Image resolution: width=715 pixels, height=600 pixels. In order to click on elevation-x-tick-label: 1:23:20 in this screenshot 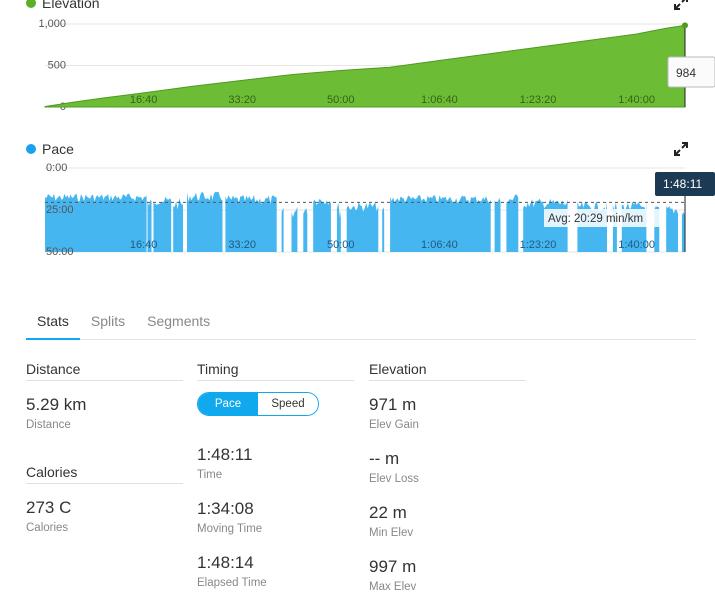, I will do `click(538, 100)`.